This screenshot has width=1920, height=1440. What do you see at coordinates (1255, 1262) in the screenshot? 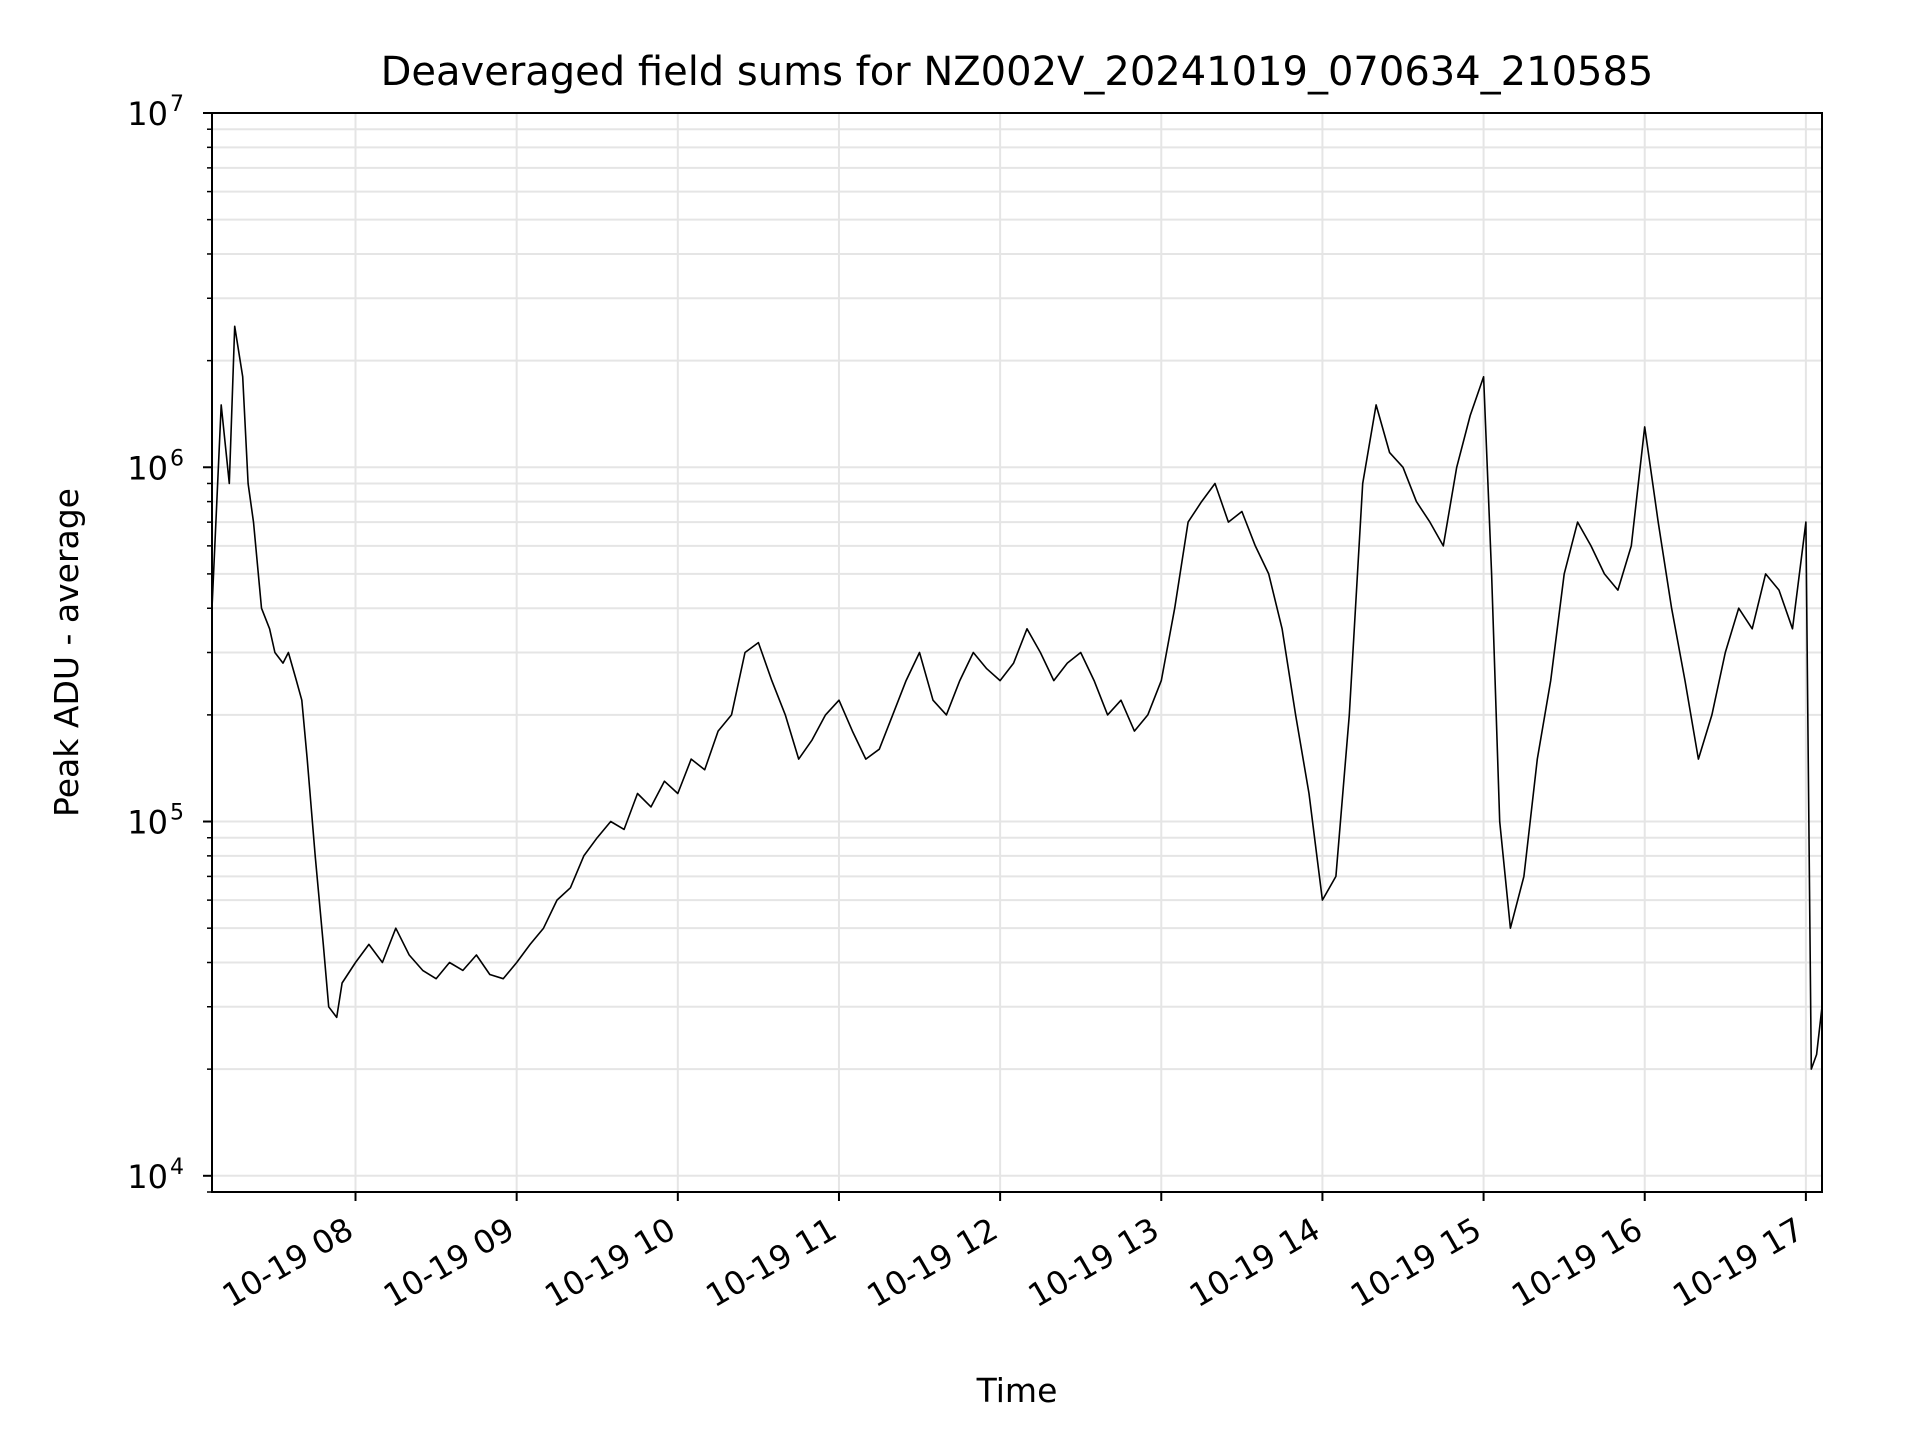
I see `x-tick-label: 10-19 14` at bounding box center [1255, 1262].